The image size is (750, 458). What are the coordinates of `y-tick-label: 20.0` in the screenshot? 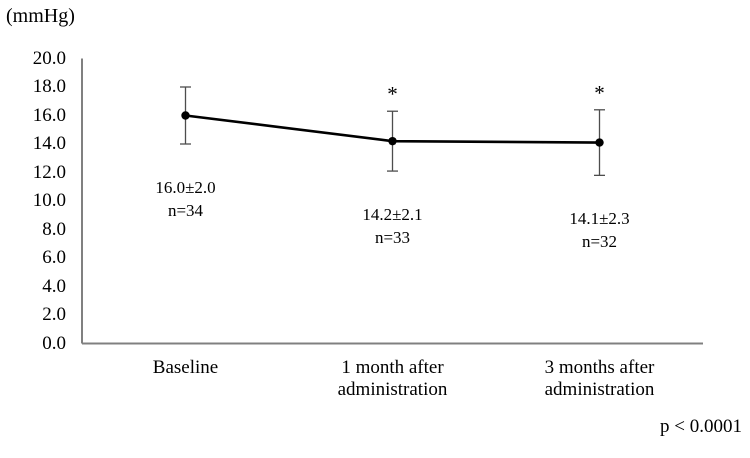 It's located at (49, 58).